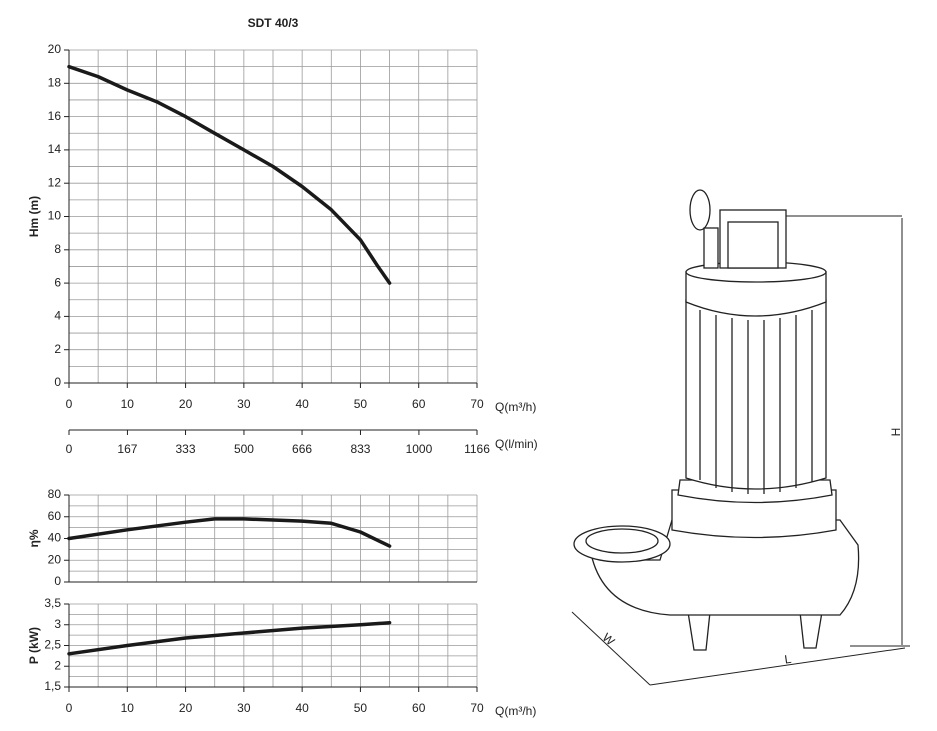  What do you see at coordinates (34, 216) in the screenshot?
I see `y-axis-label: Hm (m)` at bounding box center [34, 216].